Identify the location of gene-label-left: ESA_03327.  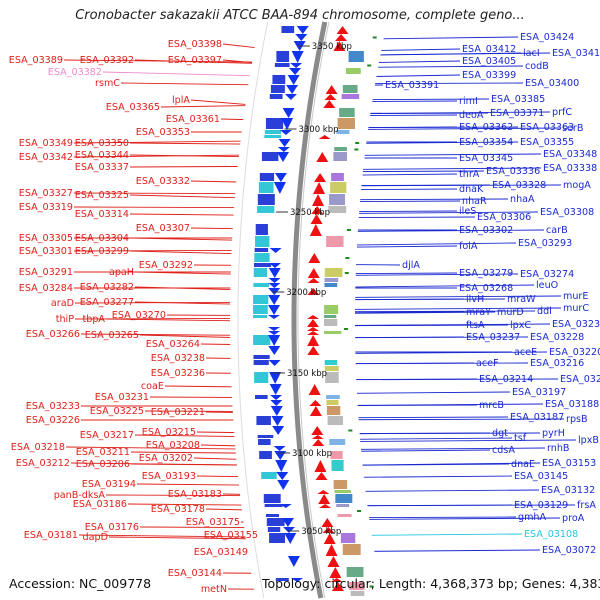
(46, 193).